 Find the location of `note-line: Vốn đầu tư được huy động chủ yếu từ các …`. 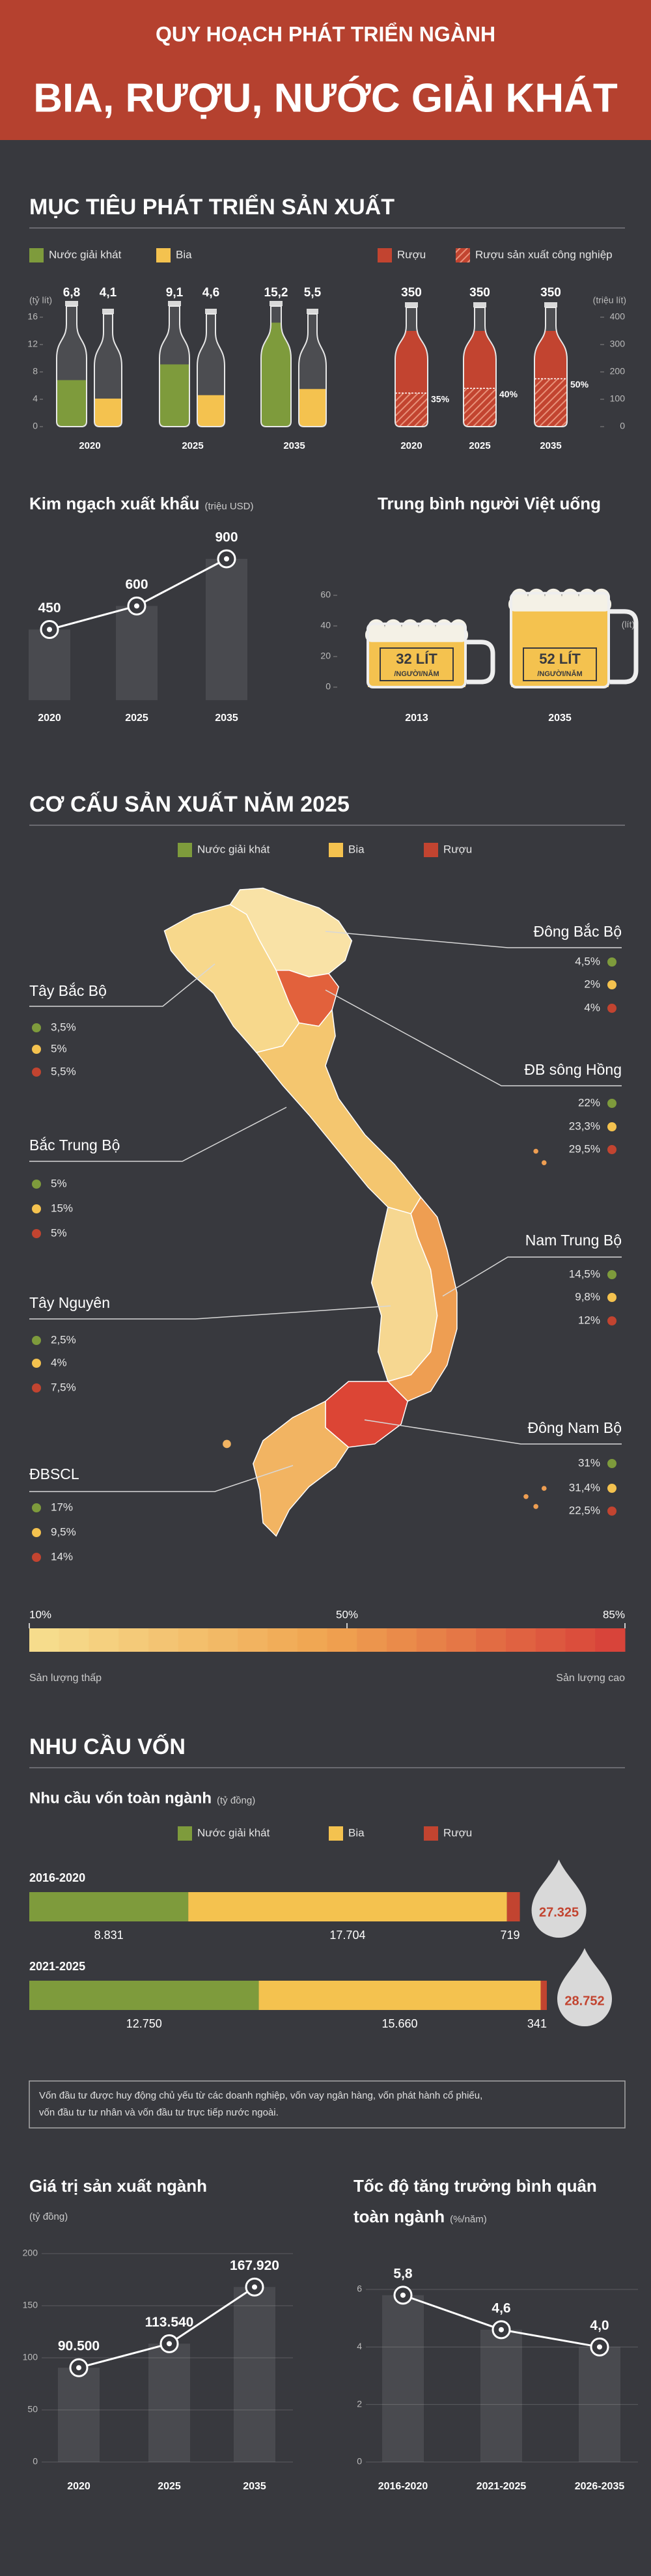

note-line: Vốn đầu tư được huy động chủ yếu từ các … is located at coordinates (260, 2095).